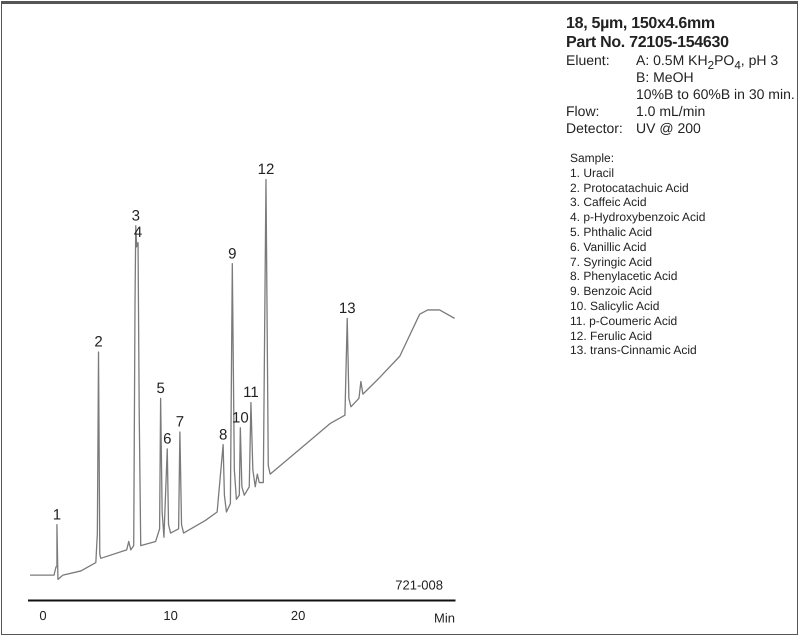 Image resolution: width=801 pixels, height=638 pixels. I want to click on text: 18, 5µm, 150x4.6mm, so click(641, 23).